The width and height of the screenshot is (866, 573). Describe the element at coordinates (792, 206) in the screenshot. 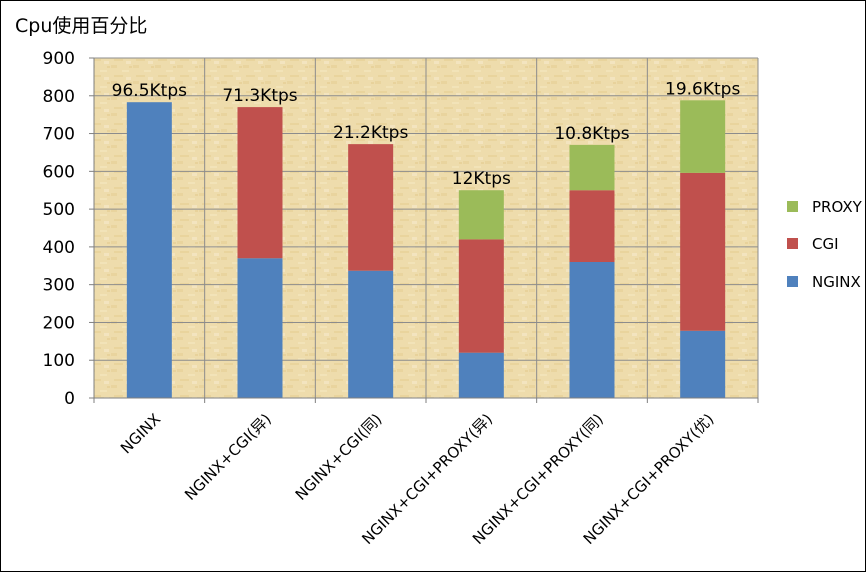

I see `legend-swatch-proxy` at that location.